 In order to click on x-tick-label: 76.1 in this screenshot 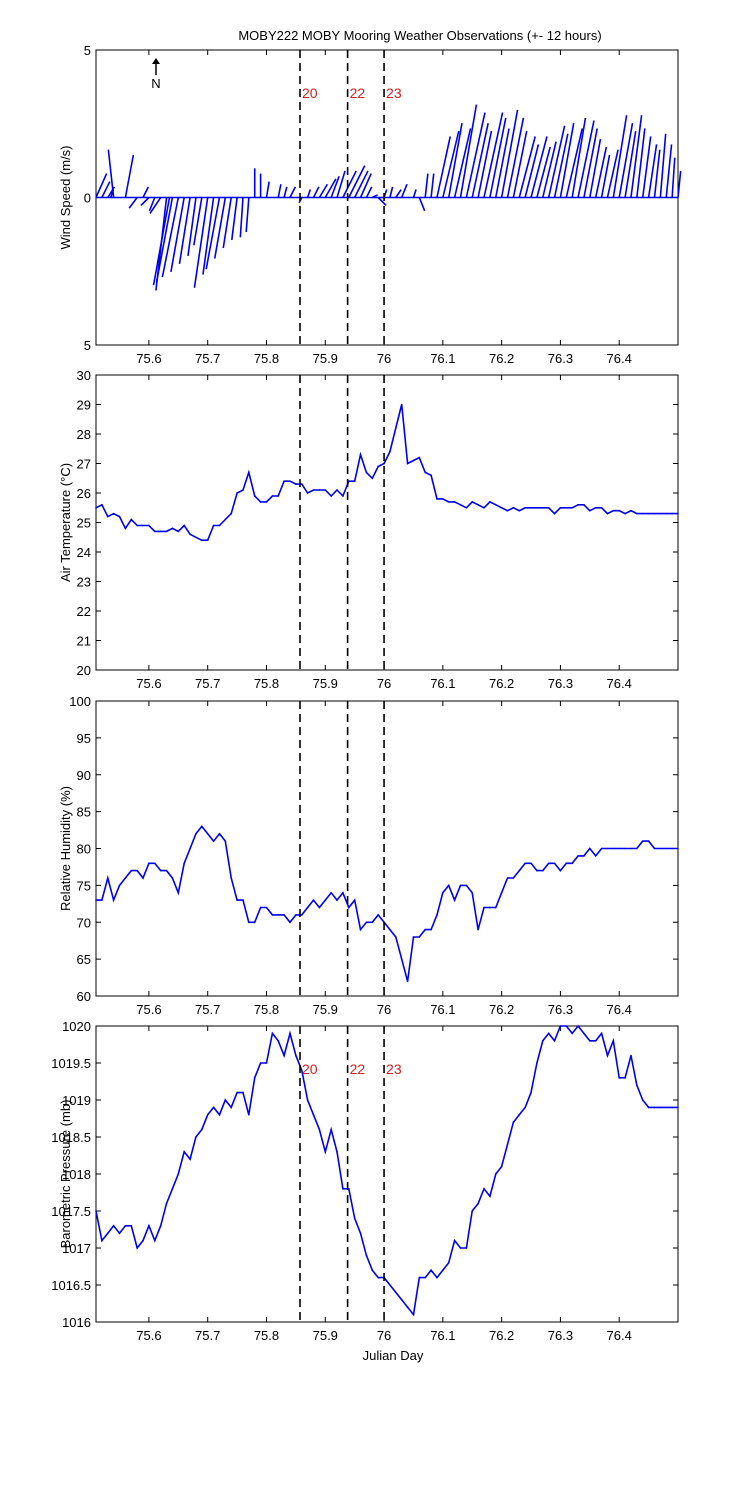, I will do `click(442, 1335)`.